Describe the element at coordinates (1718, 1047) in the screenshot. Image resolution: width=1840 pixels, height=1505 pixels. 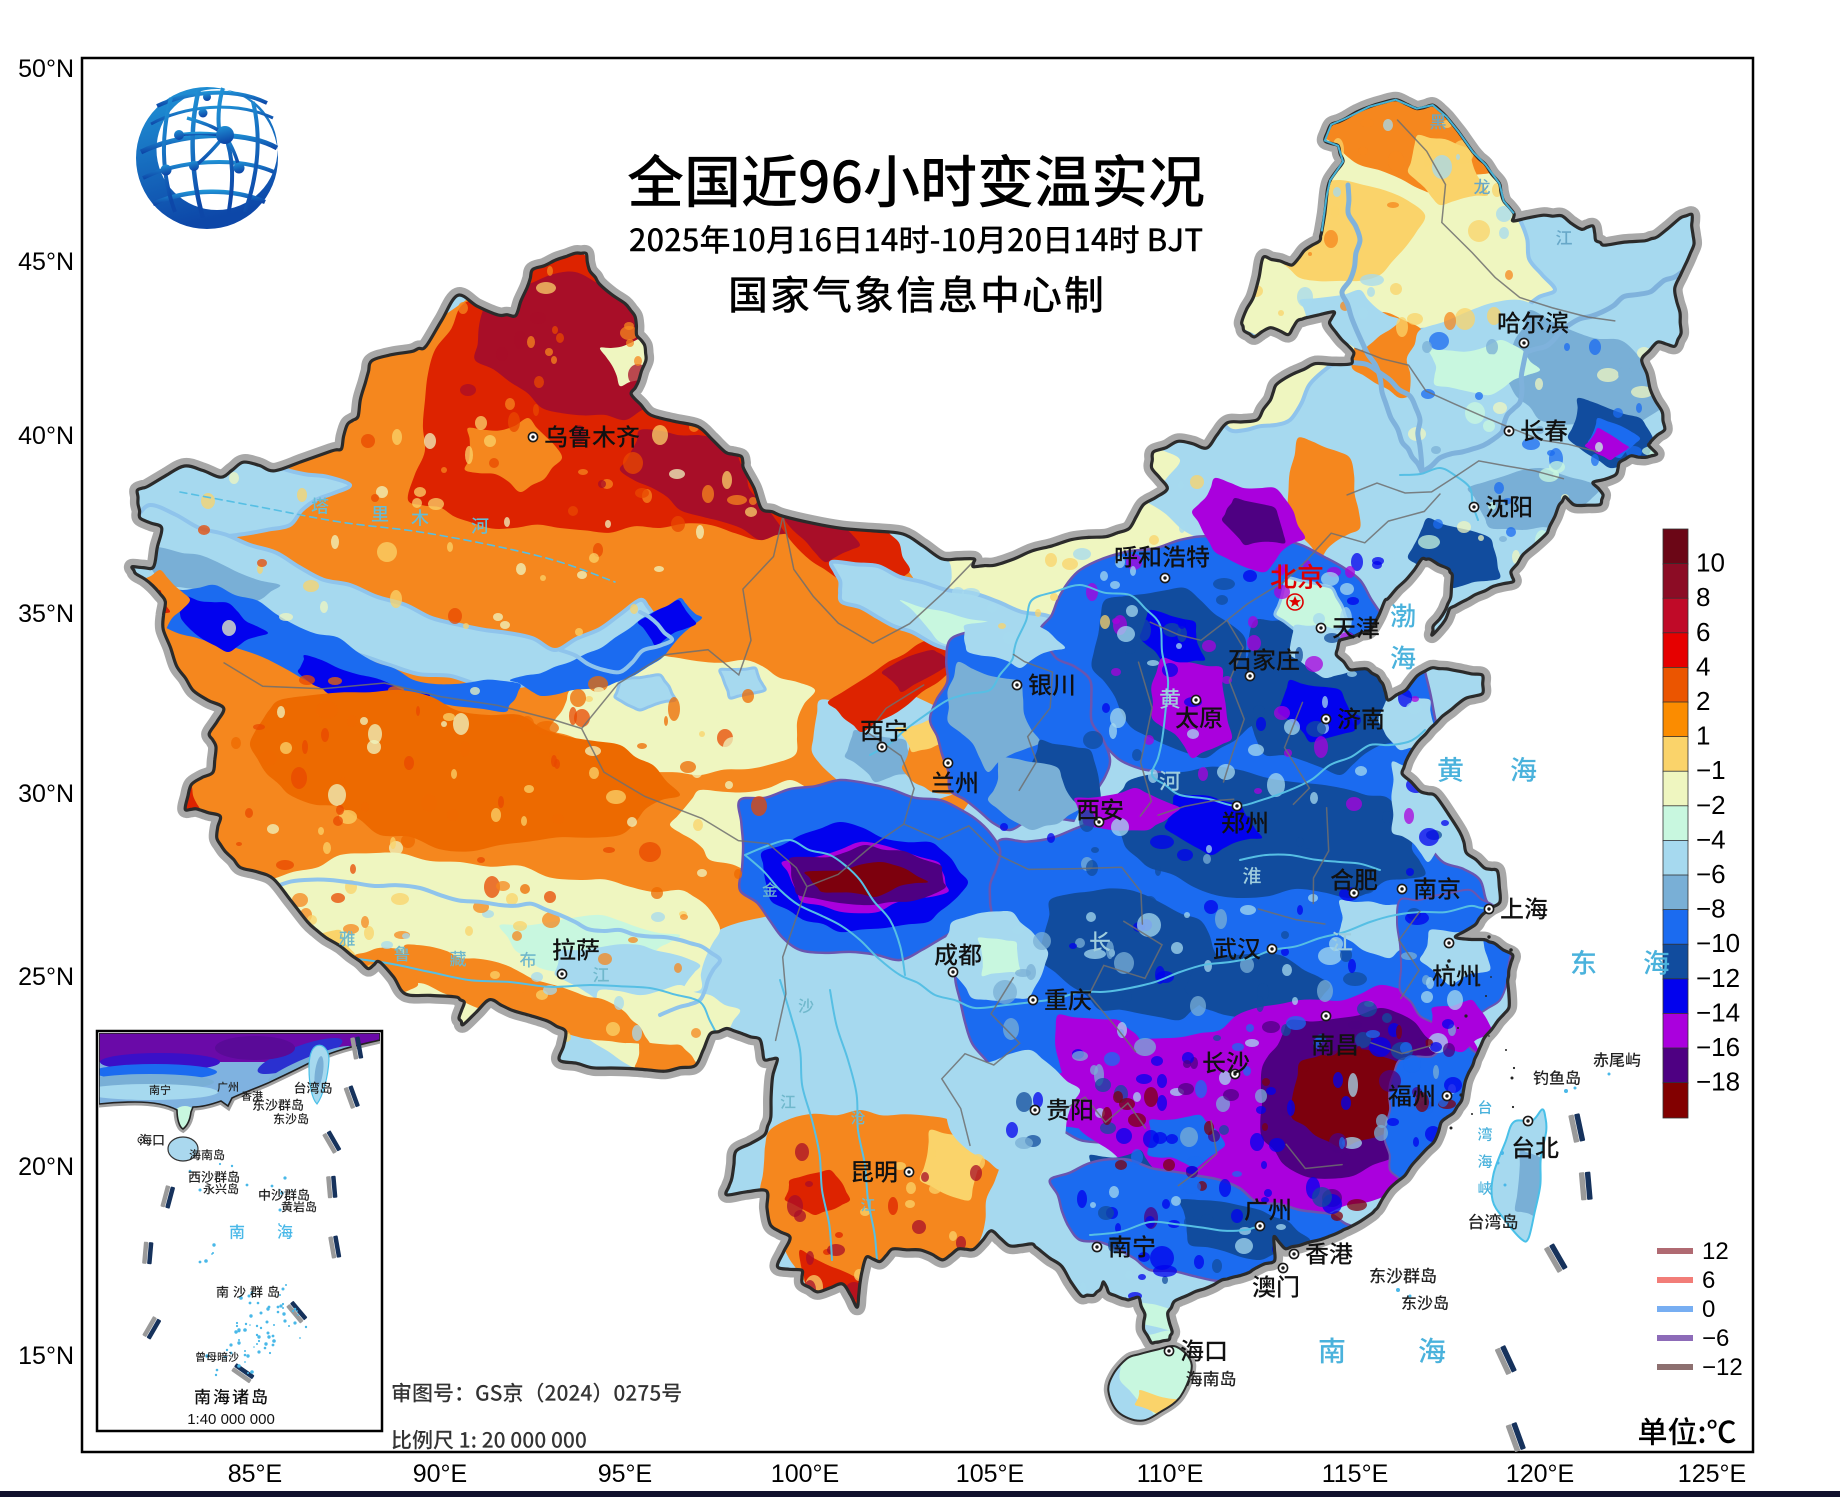
I see `svg-text: −16` at that location.